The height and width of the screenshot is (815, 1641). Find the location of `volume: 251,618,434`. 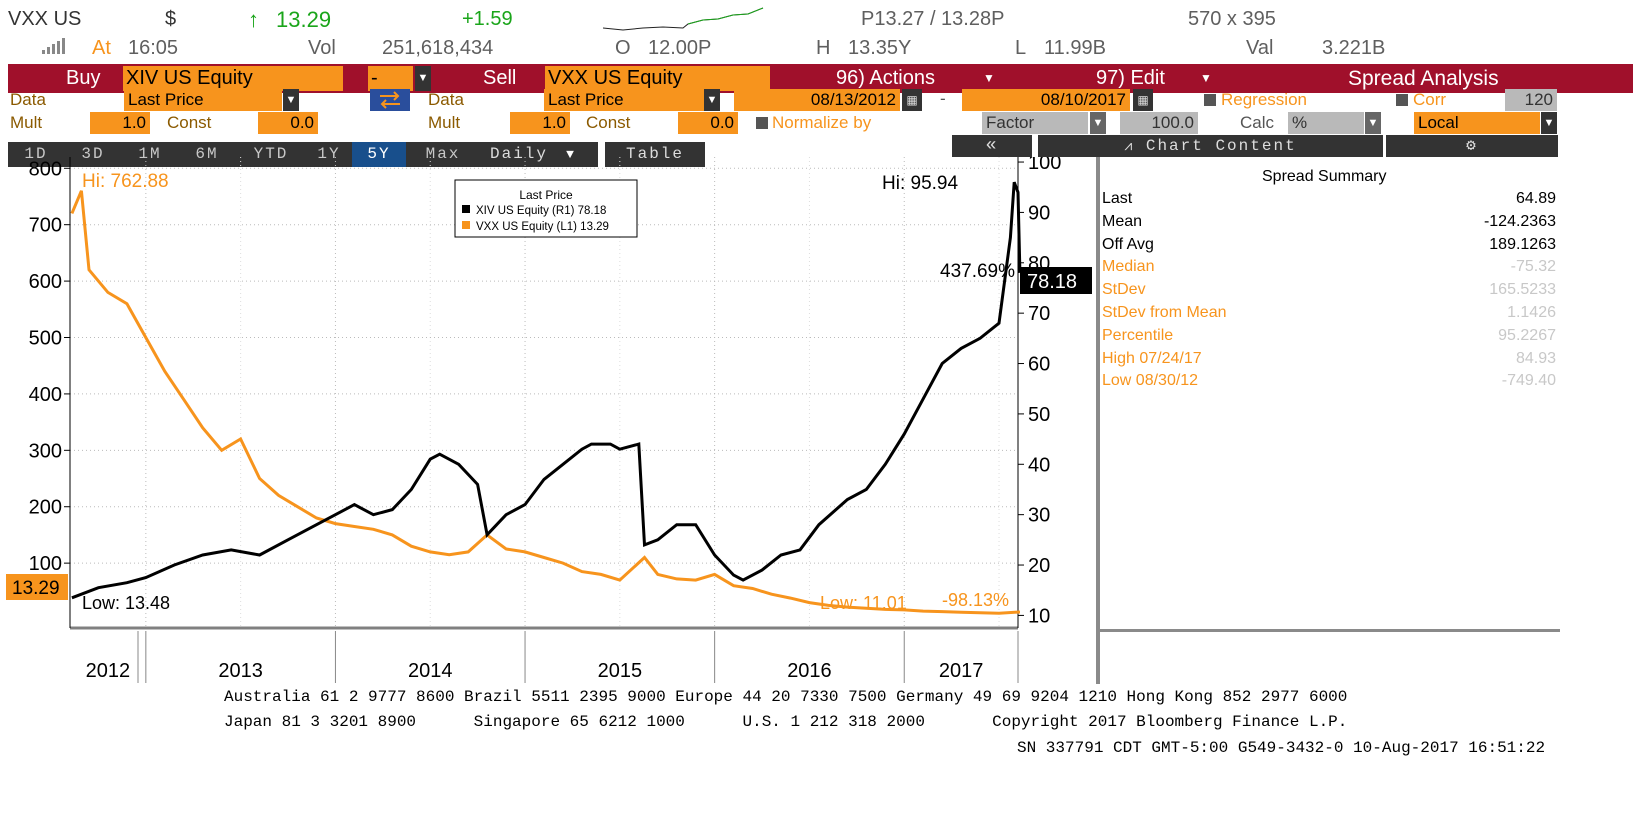

volume: 251,618,434 is located at coordinates (438, 48).